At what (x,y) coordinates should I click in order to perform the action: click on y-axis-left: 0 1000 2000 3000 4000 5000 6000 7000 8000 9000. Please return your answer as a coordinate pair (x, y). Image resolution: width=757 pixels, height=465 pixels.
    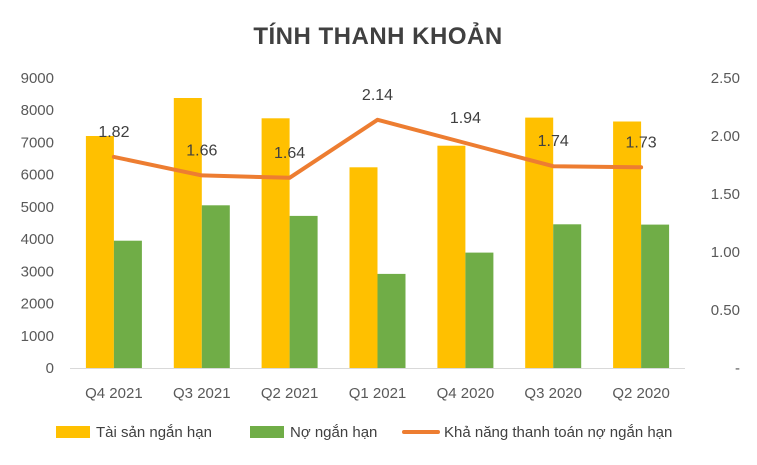
    Looking at the image, I should click on (37, 223).